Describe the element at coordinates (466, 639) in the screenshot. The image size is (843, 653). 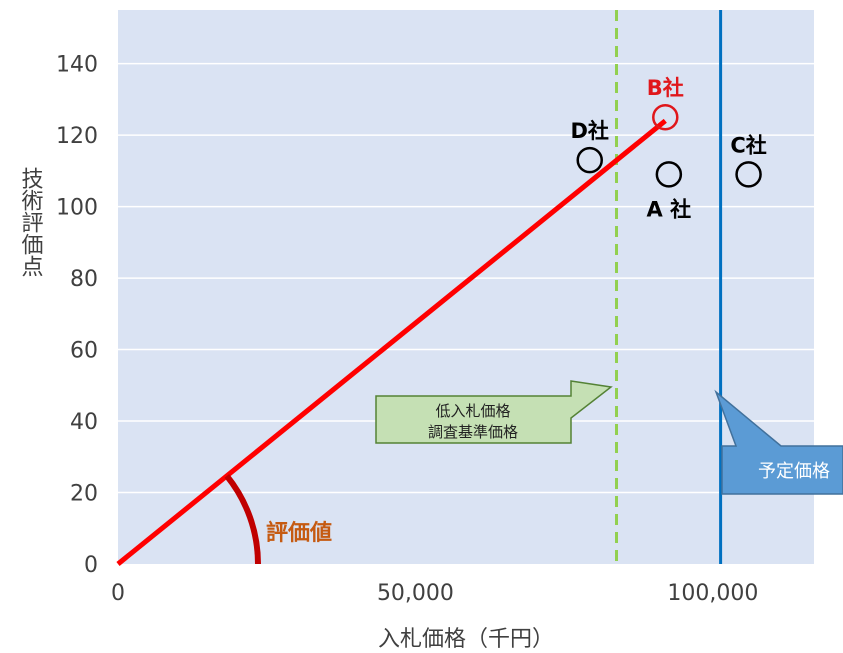
I see `x-axis-title: 入札価格（千円）` at that location.